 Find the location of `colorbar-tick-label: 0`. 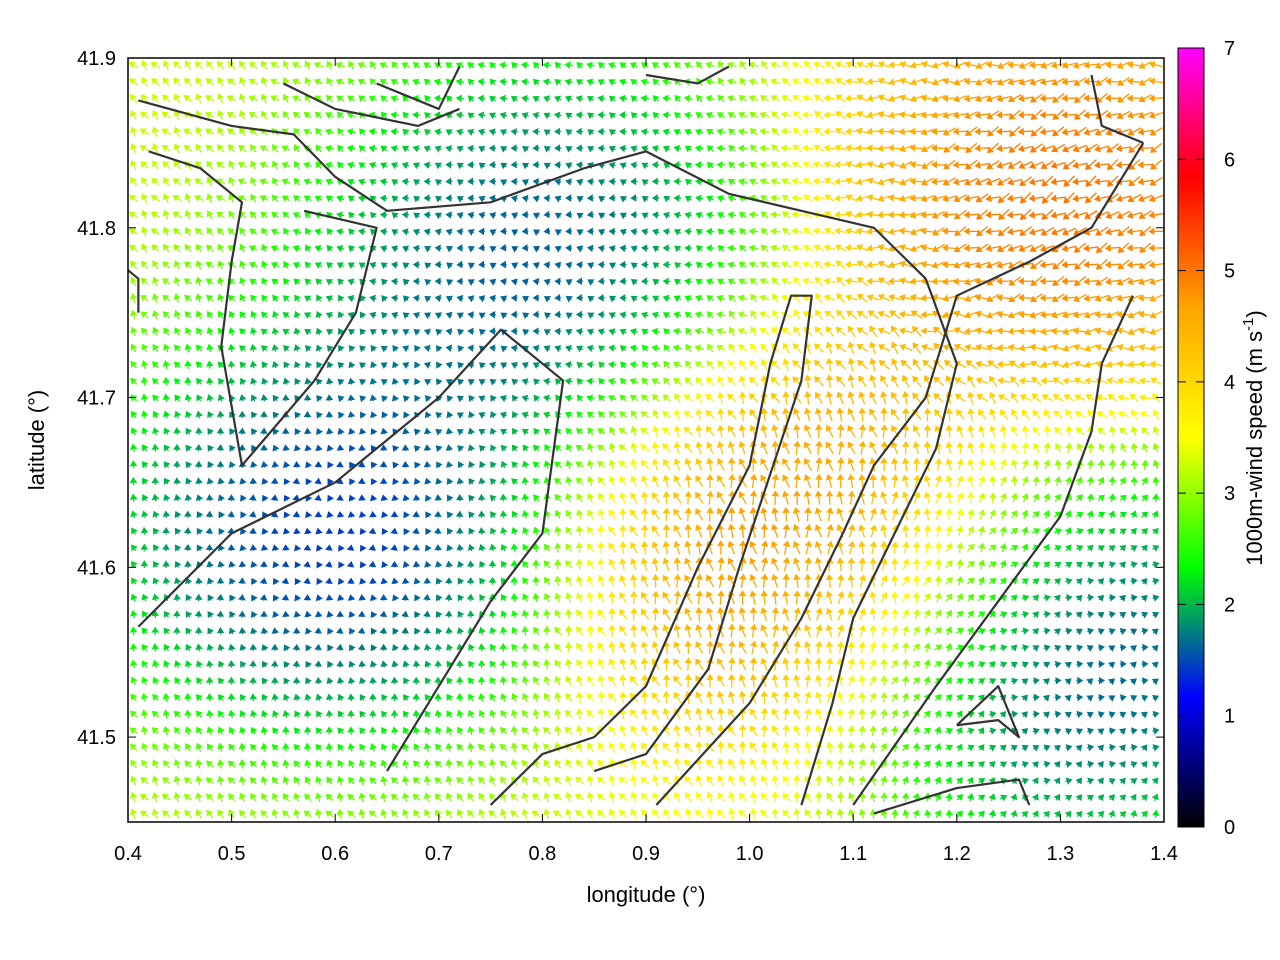

colorbar-tick-label: 0 is located at coordinates (1229, 828).